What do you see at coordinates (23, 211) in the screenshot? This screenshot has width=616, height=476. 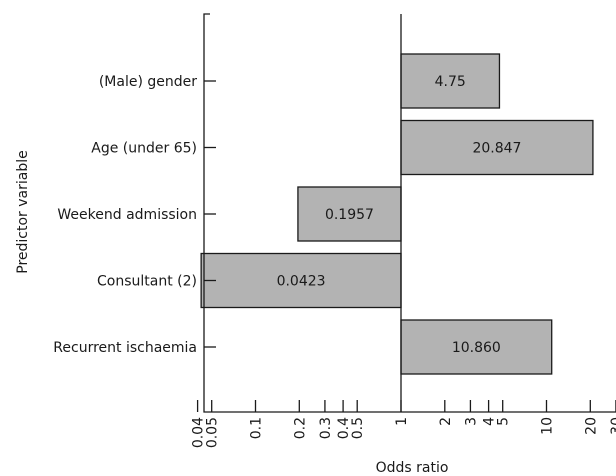 I see `y-axis-label: Predictor variable` at bounding box center [23, 211].